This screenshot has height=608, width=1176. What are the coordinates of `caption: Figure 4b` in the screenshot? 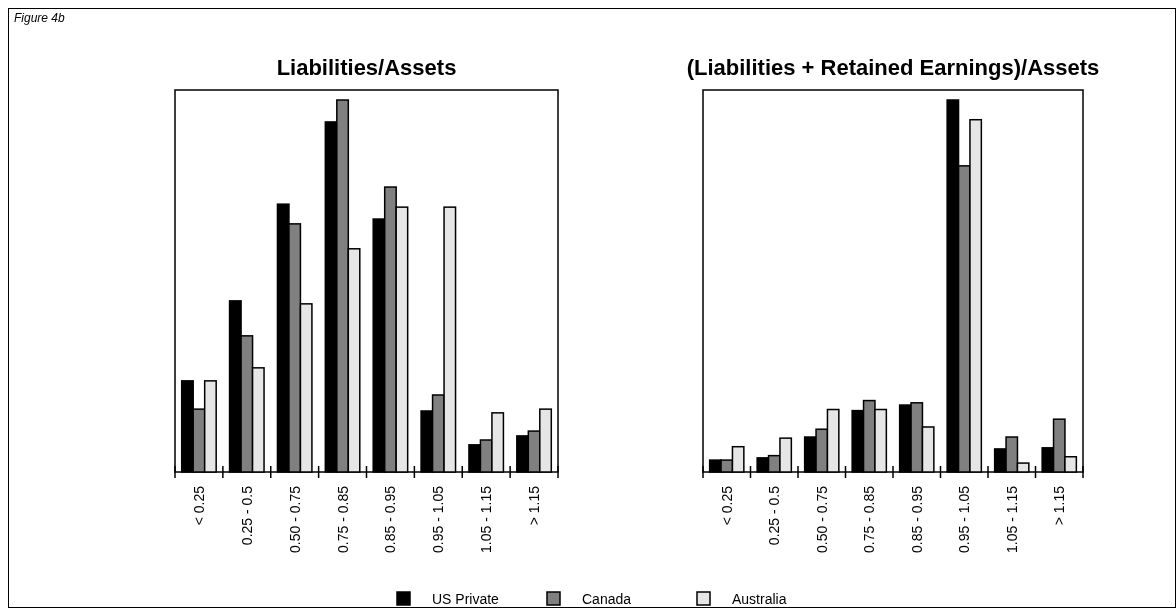 It's located at (40, 18).